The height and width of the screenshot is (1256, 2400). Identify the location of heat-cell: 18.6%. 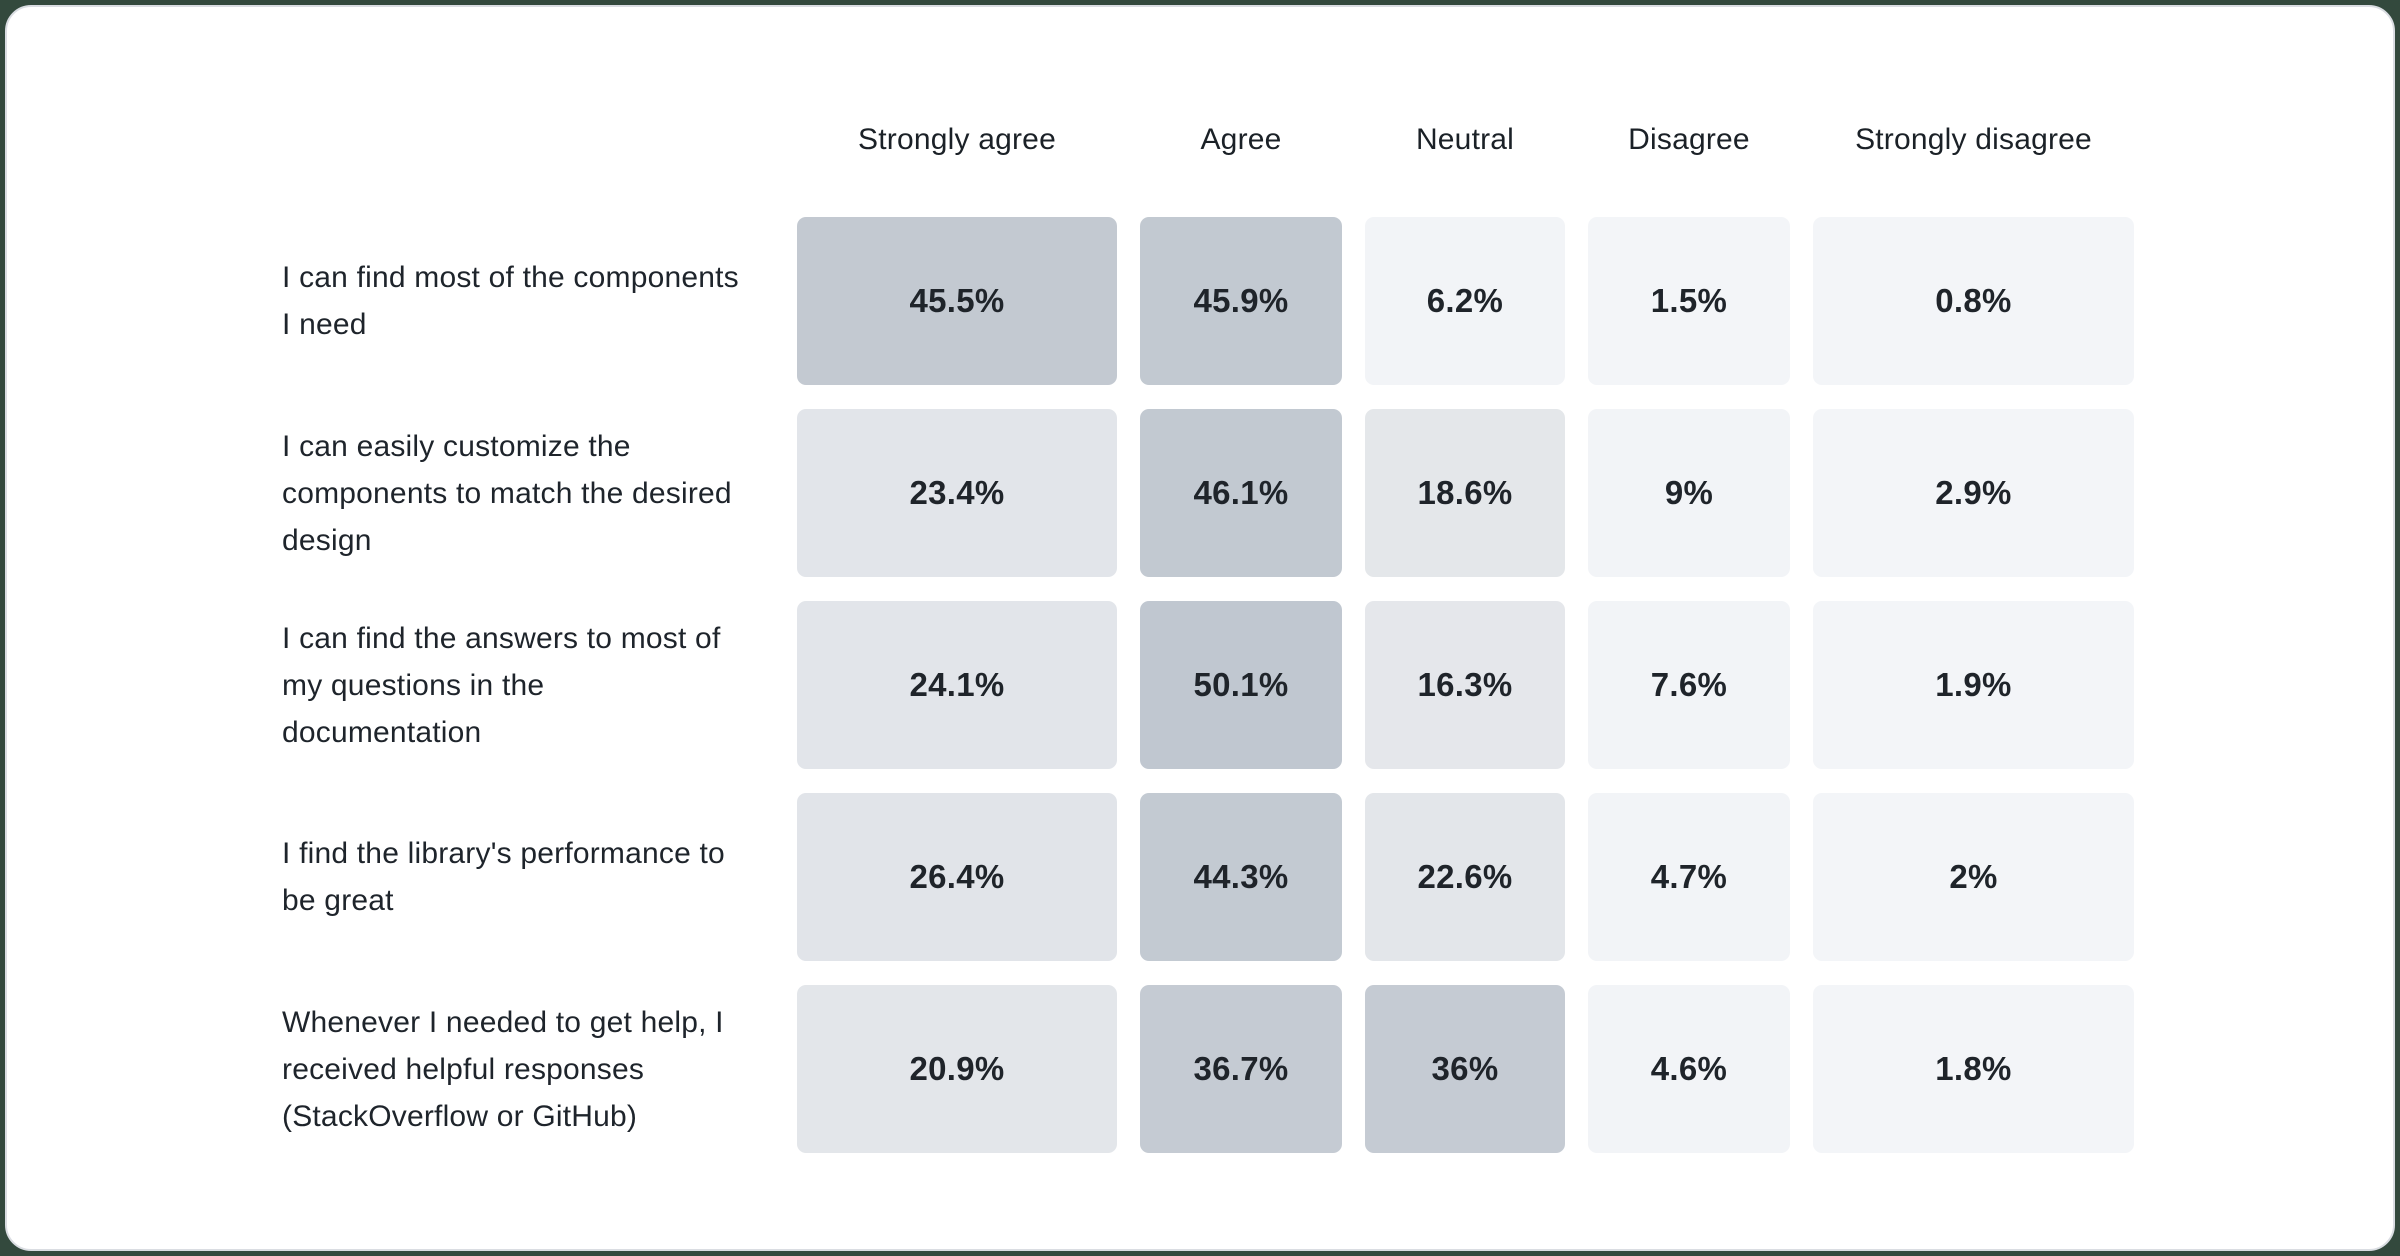
(1465, 493).